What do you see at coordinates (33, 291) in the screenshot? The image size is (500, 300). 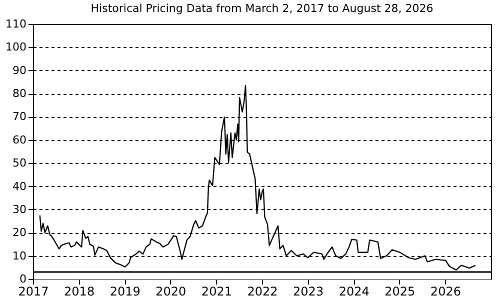 I see `x-tick-label: 2017` at bounding box center [33, 291].